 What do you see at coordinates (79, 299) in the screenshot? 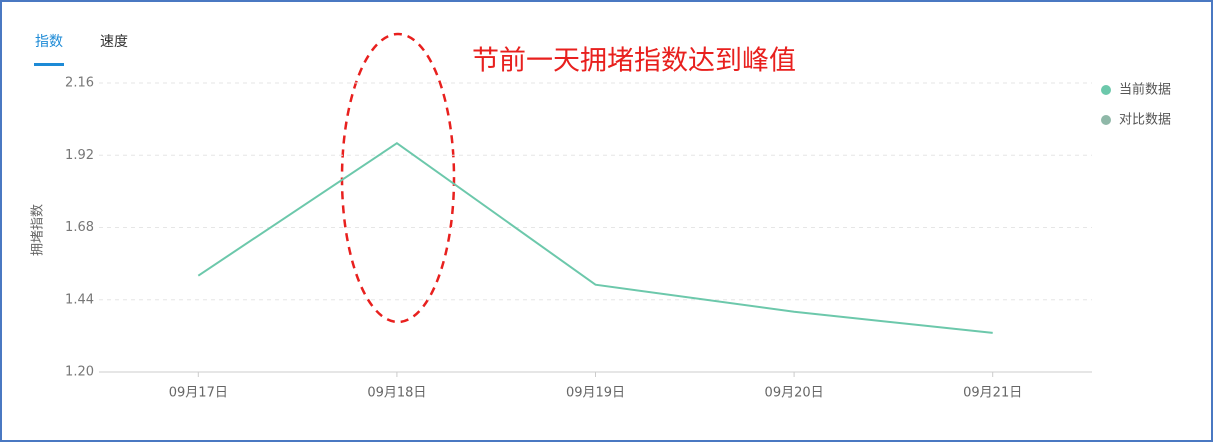
I see `y-tick-label: 1.44` at bounding box center [79, 299].